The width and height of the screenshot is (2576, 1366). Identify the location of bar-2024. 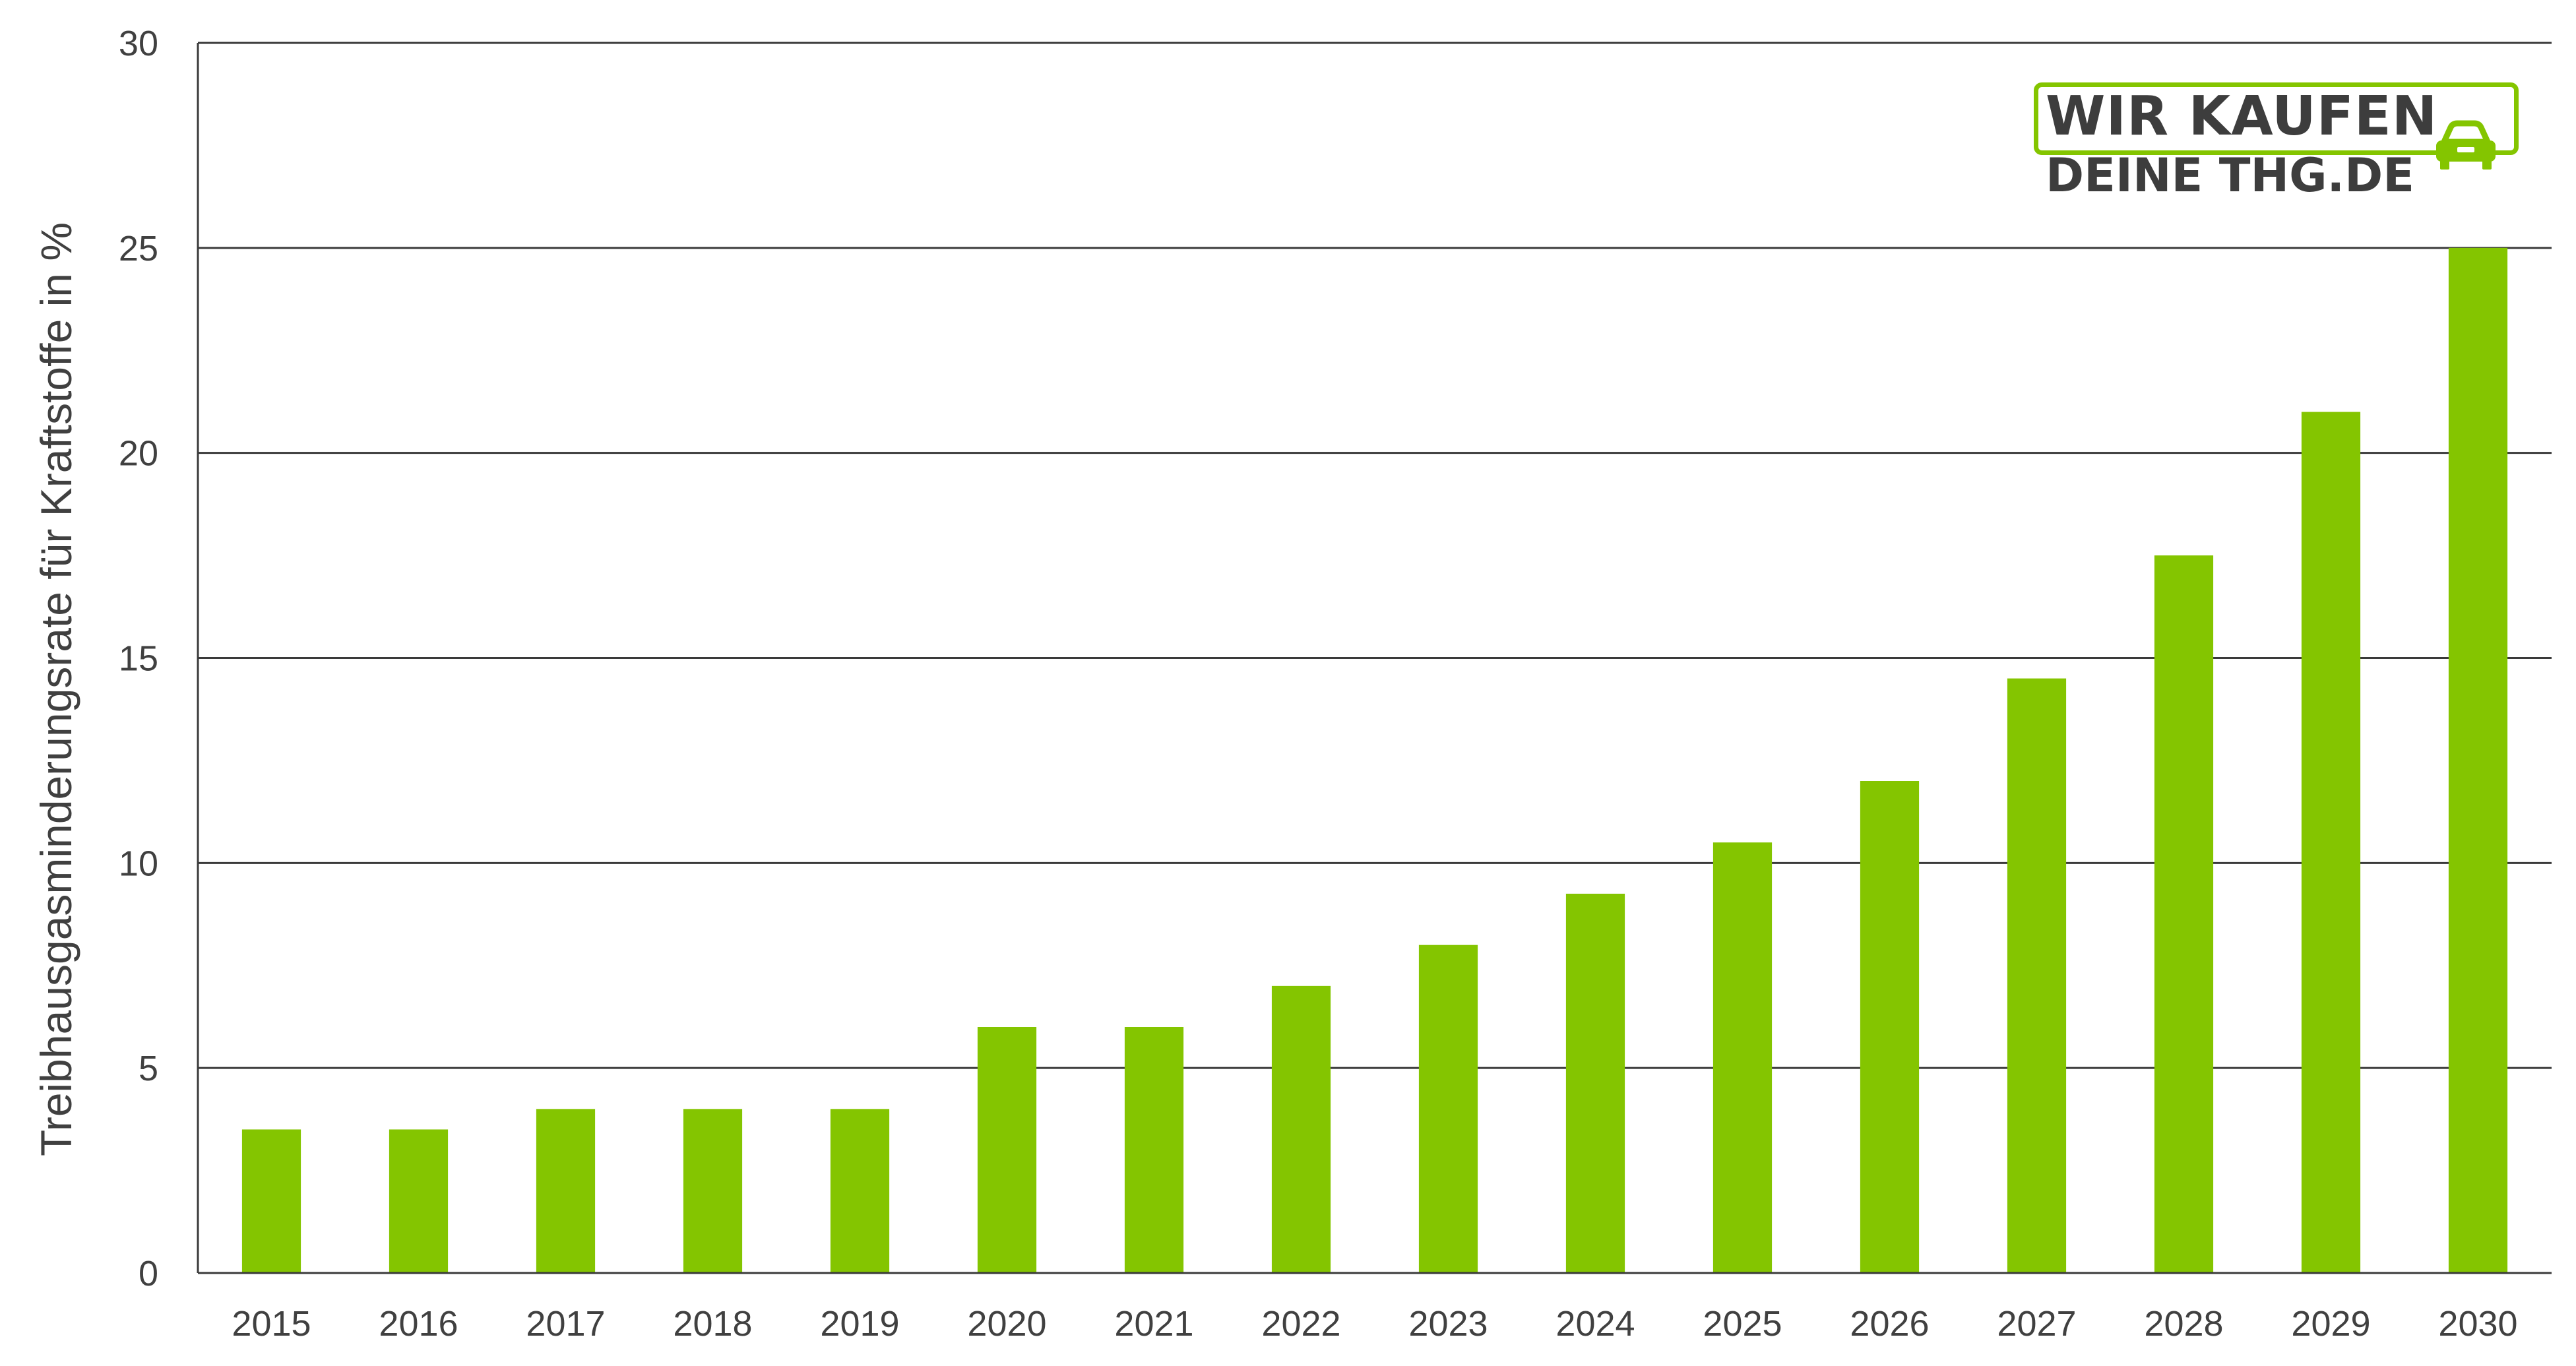
(1595, 1083).